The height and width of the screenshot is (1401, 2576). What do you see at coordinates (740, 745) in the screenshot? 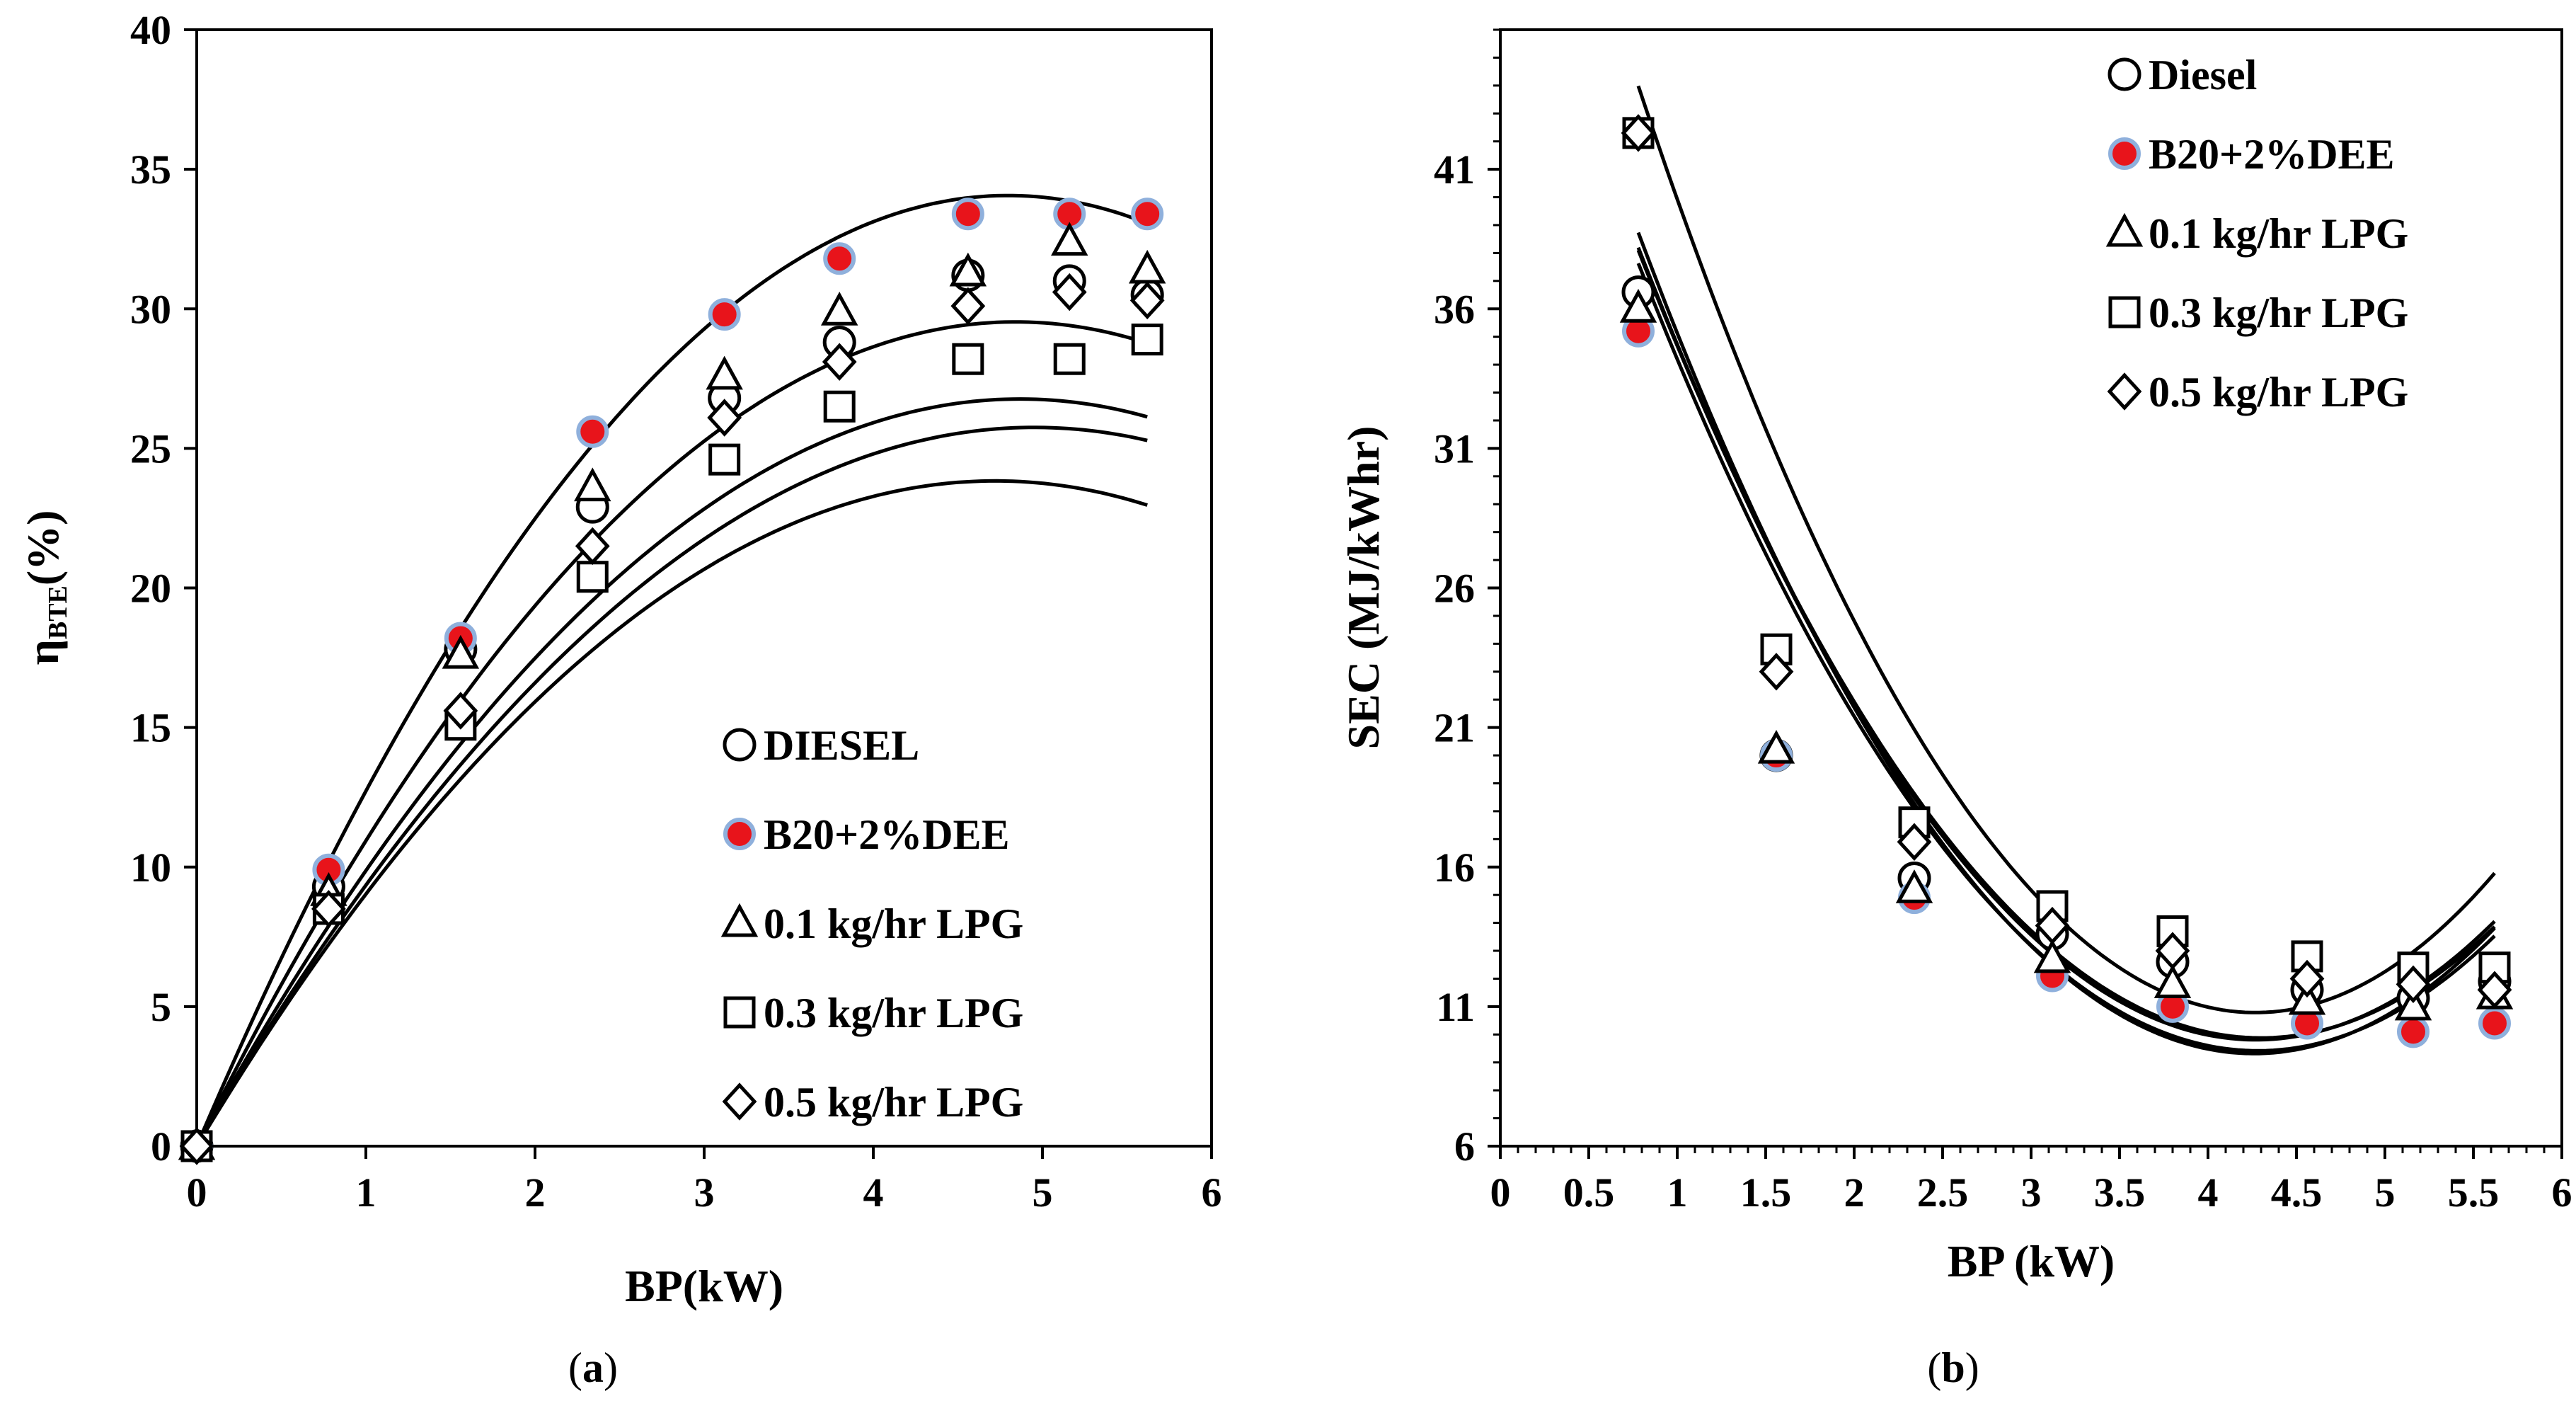
I see `chart-a-legend-marker-diesel` at bounding box center [740, 745].